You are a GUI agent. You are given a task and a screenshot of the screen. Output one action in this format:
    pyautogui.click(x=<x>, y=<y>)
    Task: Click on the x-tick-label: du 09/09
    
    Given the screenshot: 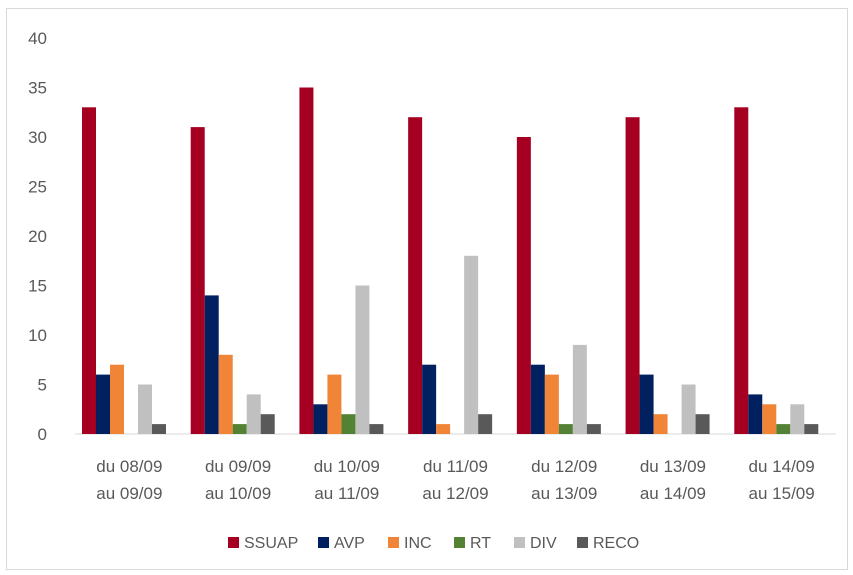 What is the action you would take?
    pyautogui.click(x=238, y=466)
    